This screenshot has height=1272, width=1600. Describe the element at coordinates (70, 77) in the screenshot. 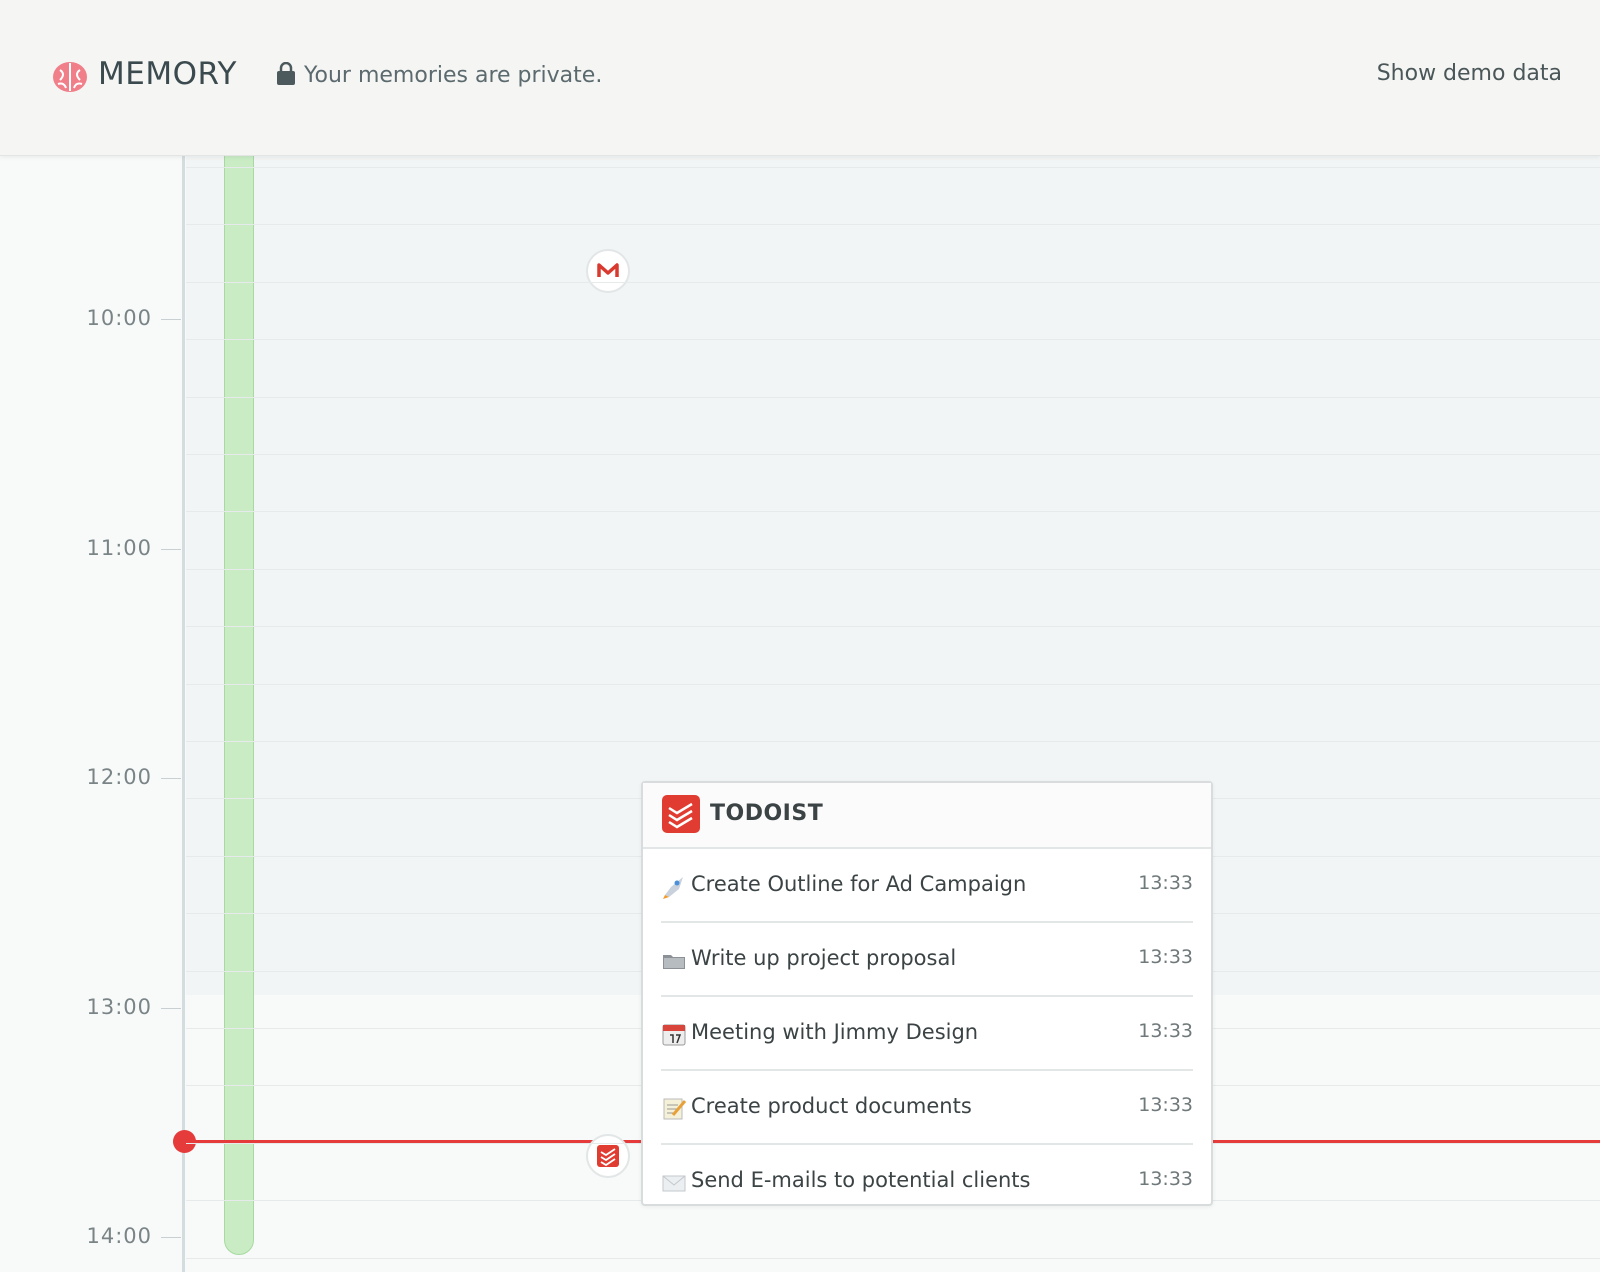

I see `brand-icon` at that location.